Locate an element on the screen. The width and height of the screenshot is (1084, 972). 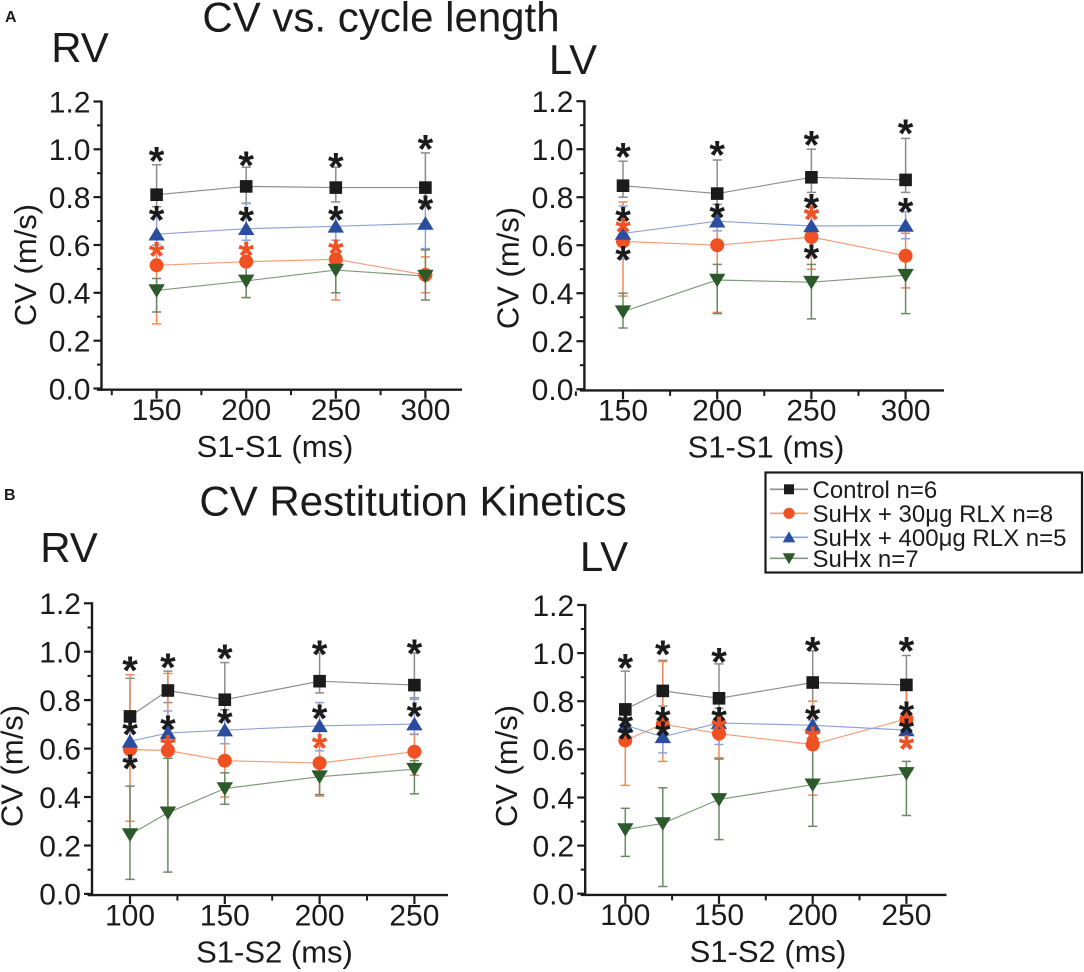
svg-text: SuHx n=7 is located at coordinates (866, 559).